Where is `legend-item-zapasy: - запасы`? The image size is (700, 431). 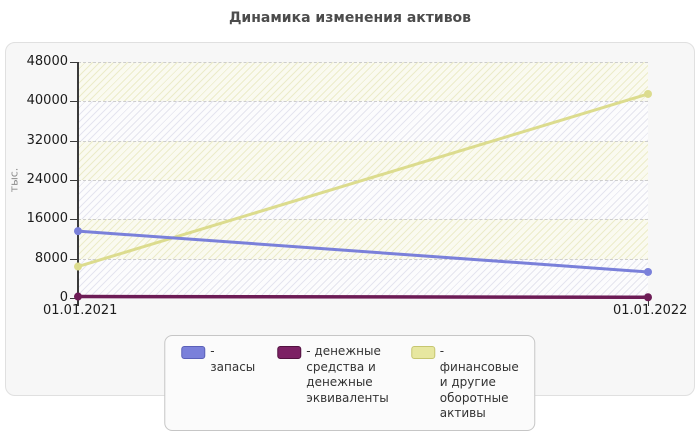
legend-item-zapasy: - запасы is located at coordinates (218, 359).